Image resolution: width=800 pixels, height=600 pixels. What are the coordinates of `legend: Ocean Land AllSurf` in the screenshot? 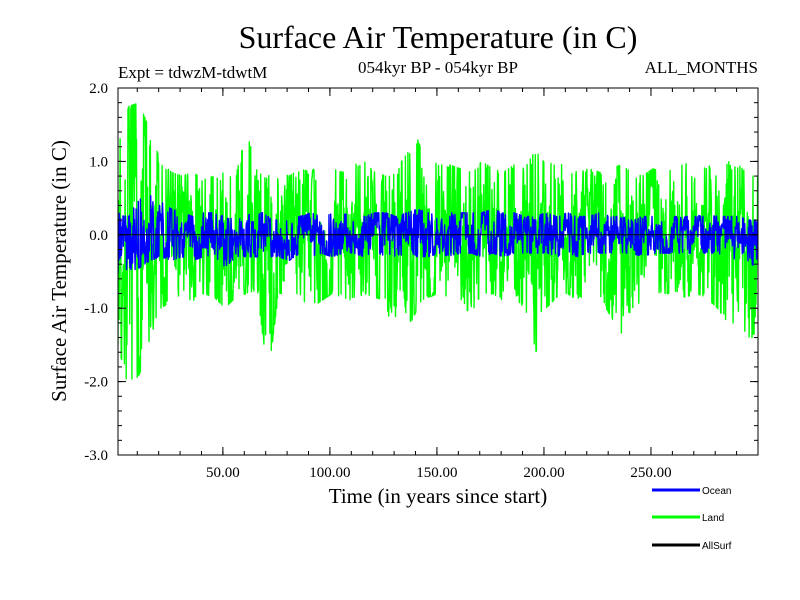 It's located at (692, 519).